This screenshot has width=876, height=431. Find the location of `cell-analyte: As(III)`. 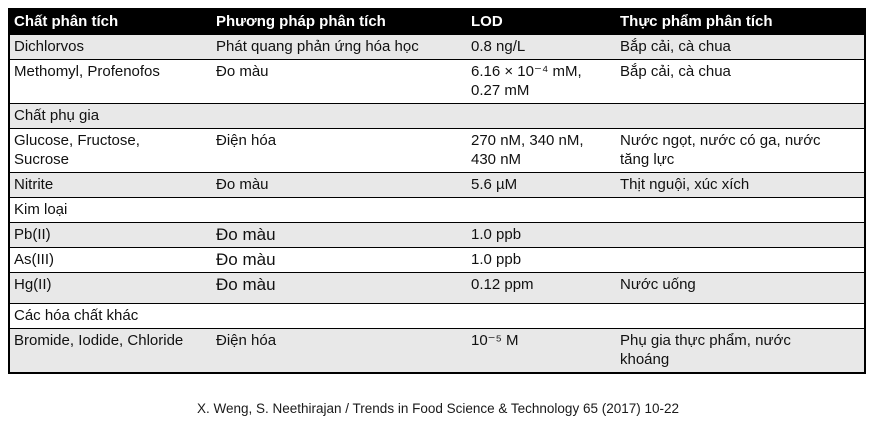

cell-analyte: As(III) is located at coordinates (34, 259).